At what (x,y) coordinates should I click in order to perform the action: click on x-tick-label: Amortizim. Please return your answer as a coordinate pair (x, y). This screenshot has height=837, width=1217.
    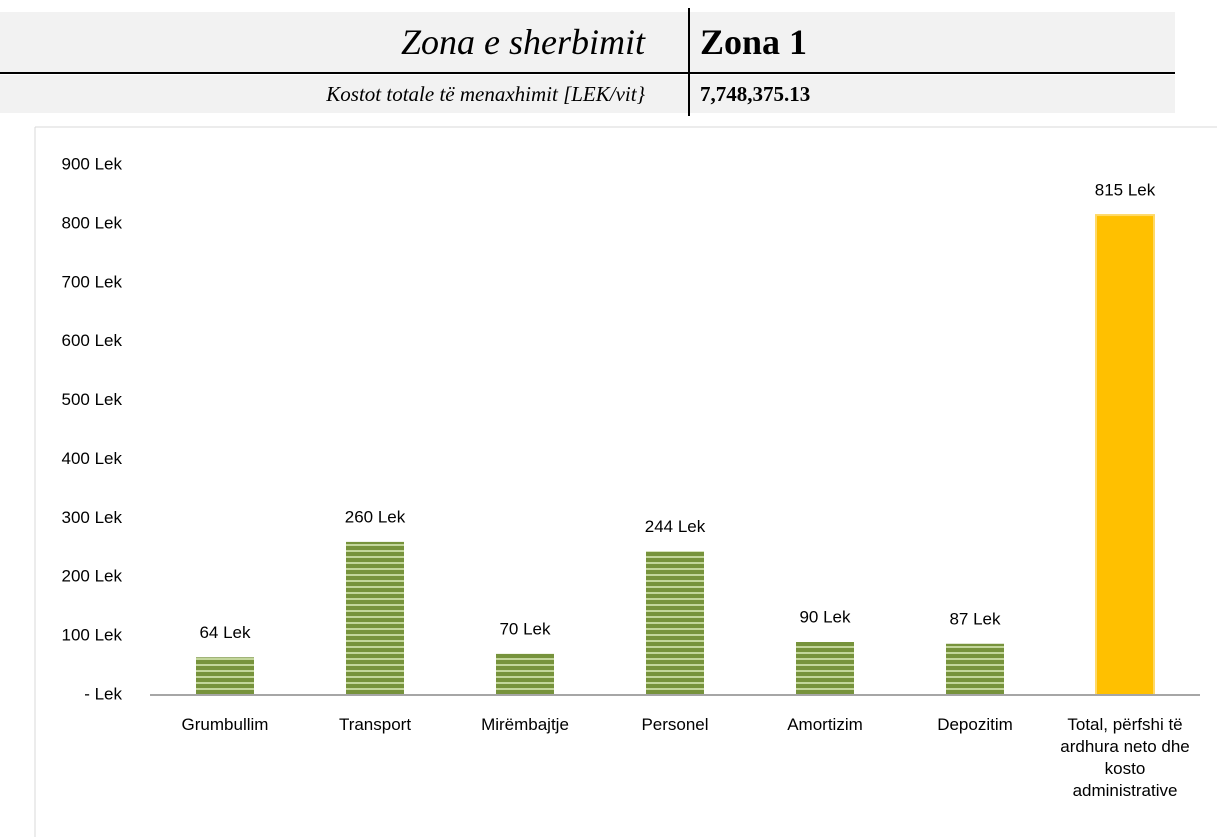
    Looking at the image, I should click on (825, 724).